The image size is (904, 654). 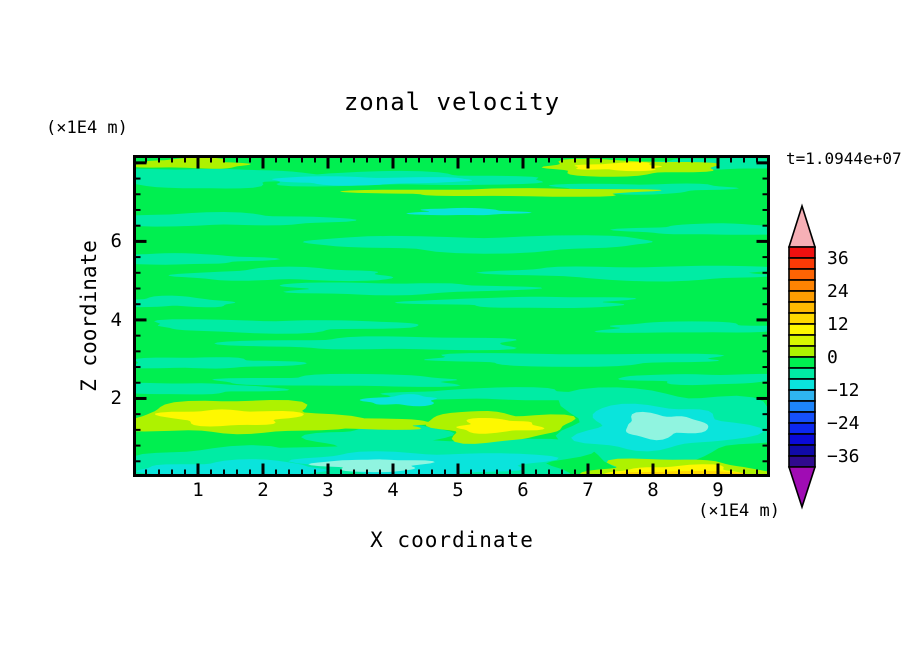 I want to click on x-tick-label: 2, so click(x=263, y=490).